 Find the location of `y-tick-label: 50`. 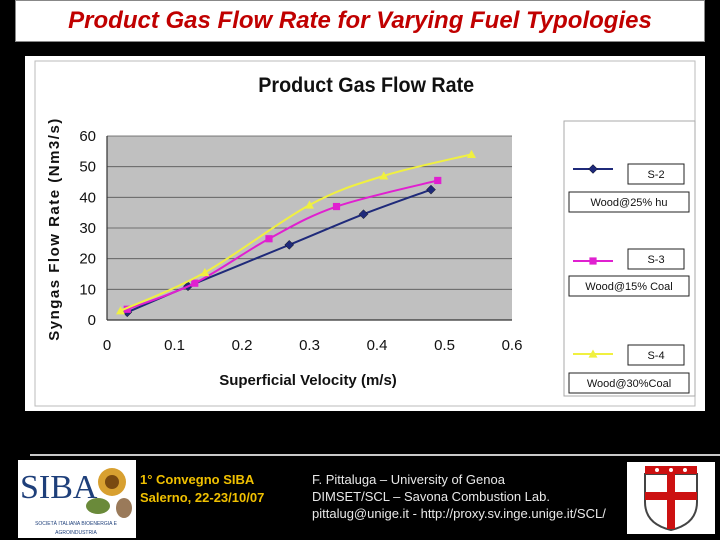

y-tick-label: 50 is located at coordinates (87, 167).